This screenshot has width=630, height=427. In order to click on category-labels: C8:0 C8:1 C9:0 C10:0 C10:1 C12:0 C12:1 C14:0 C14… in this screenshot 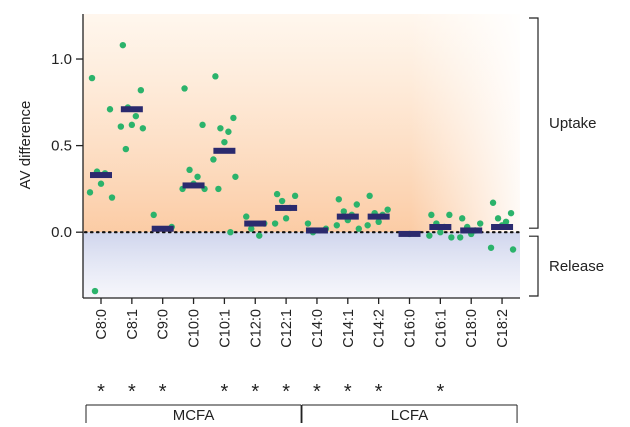, I will do `click(302, 328)`.